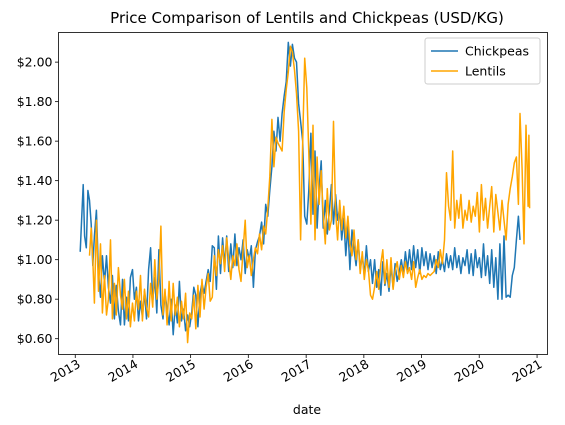  Describe the element at coordinates (35, 299) in the screenshot. I see `y-tick-label: $0.80` at that location.